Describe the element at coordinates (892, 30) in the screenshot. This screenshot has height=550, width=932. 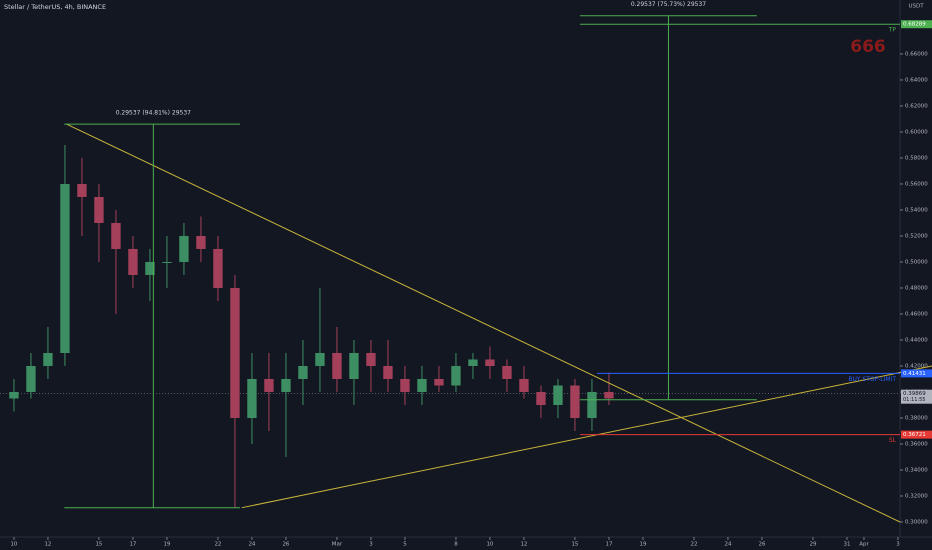
I see `level-name: TP` at that location.